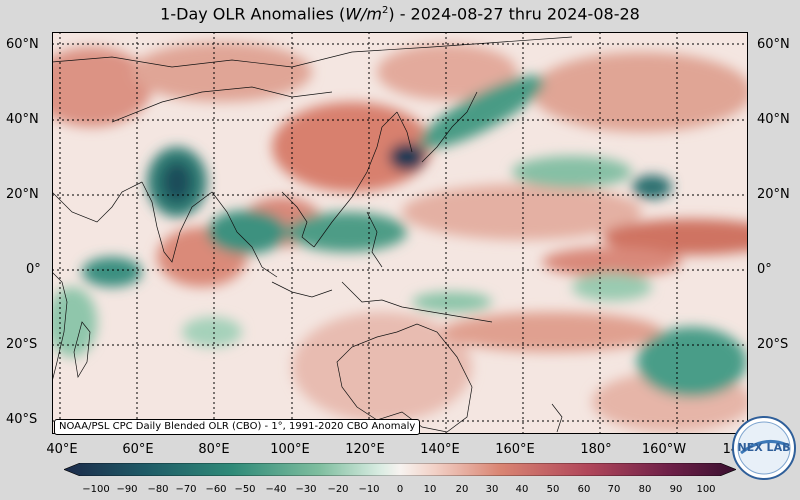  Describe the element at coordinates (62, 449) in the screenshot. I see `lon-label: 40°E` at that location.